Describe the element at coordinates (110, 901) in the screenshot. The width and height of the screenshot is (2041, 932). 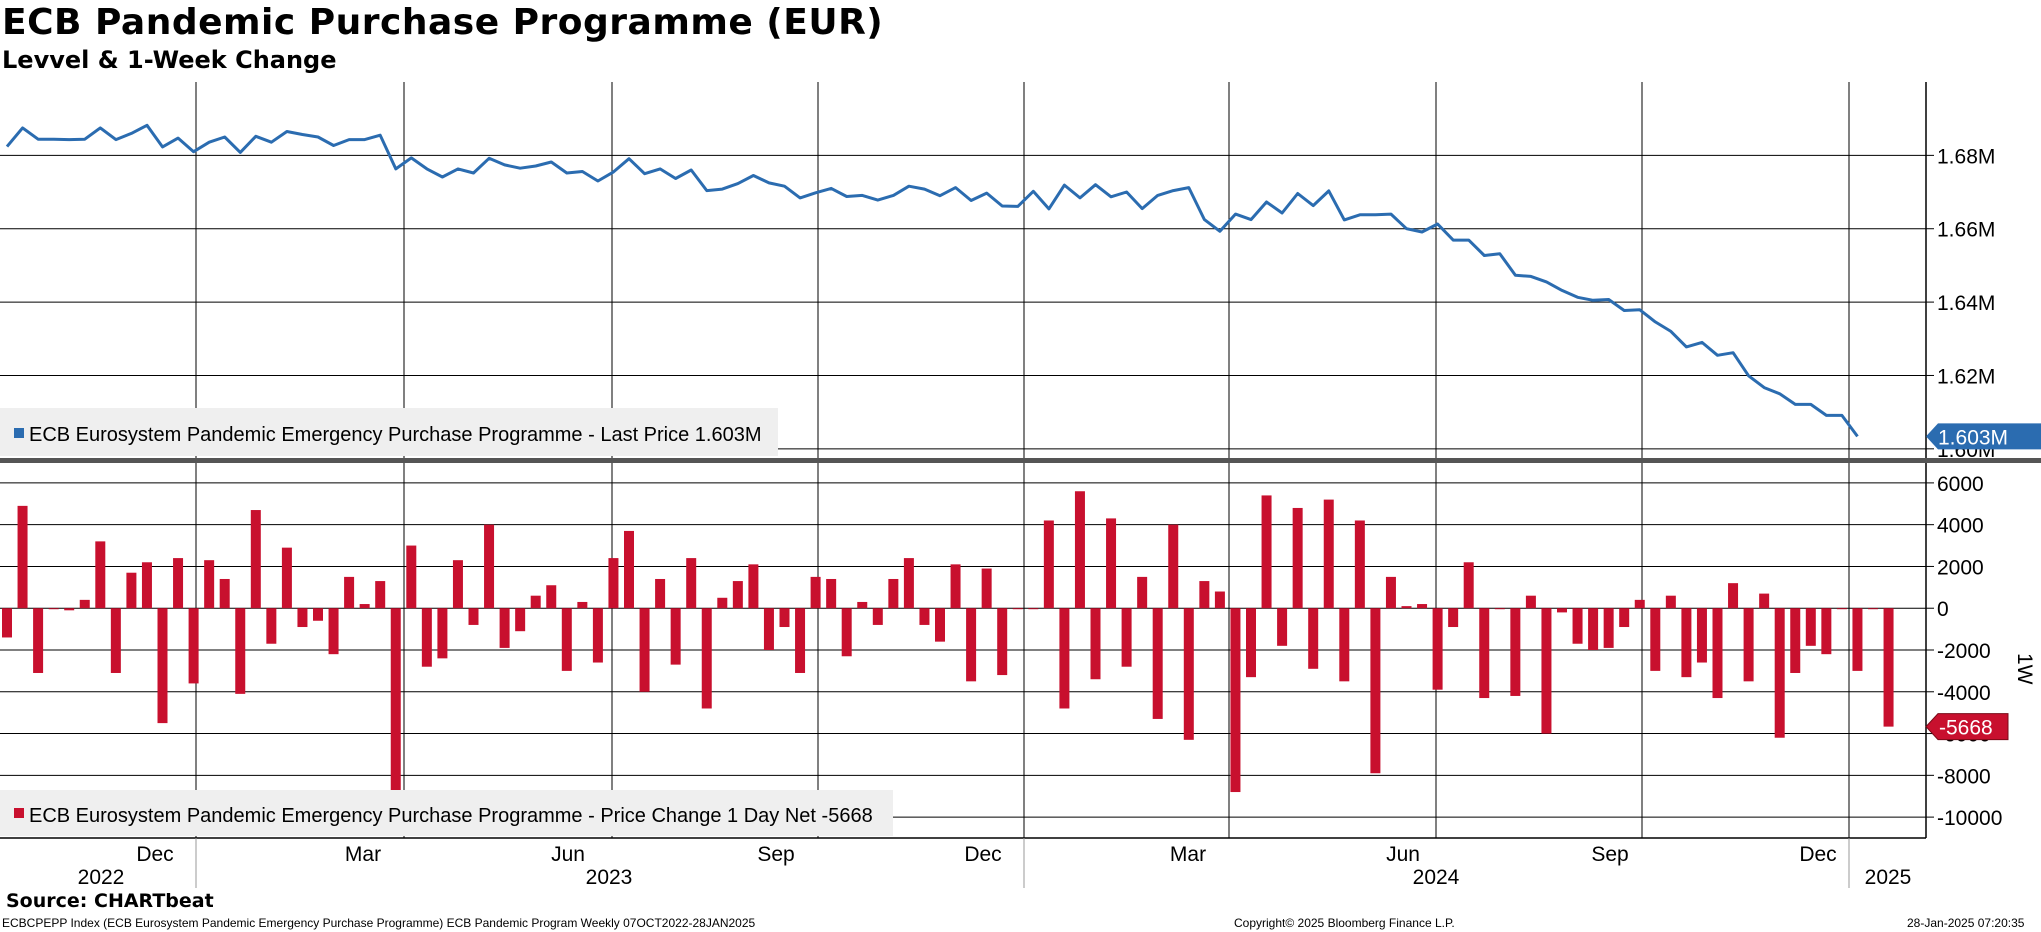
I see `chart-source: Source: CHARTbeat` at that location.